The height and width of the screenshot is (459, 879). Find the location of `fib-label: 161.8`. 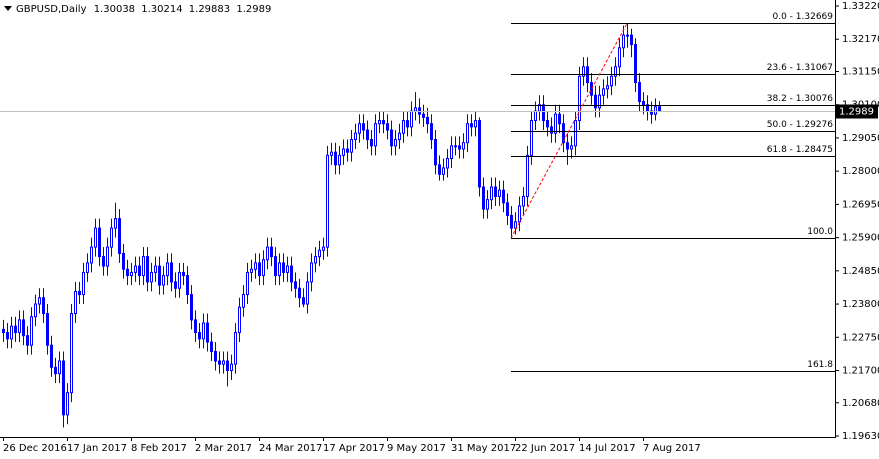

fib-label: 161.8 is located at coordinates (820, 365).